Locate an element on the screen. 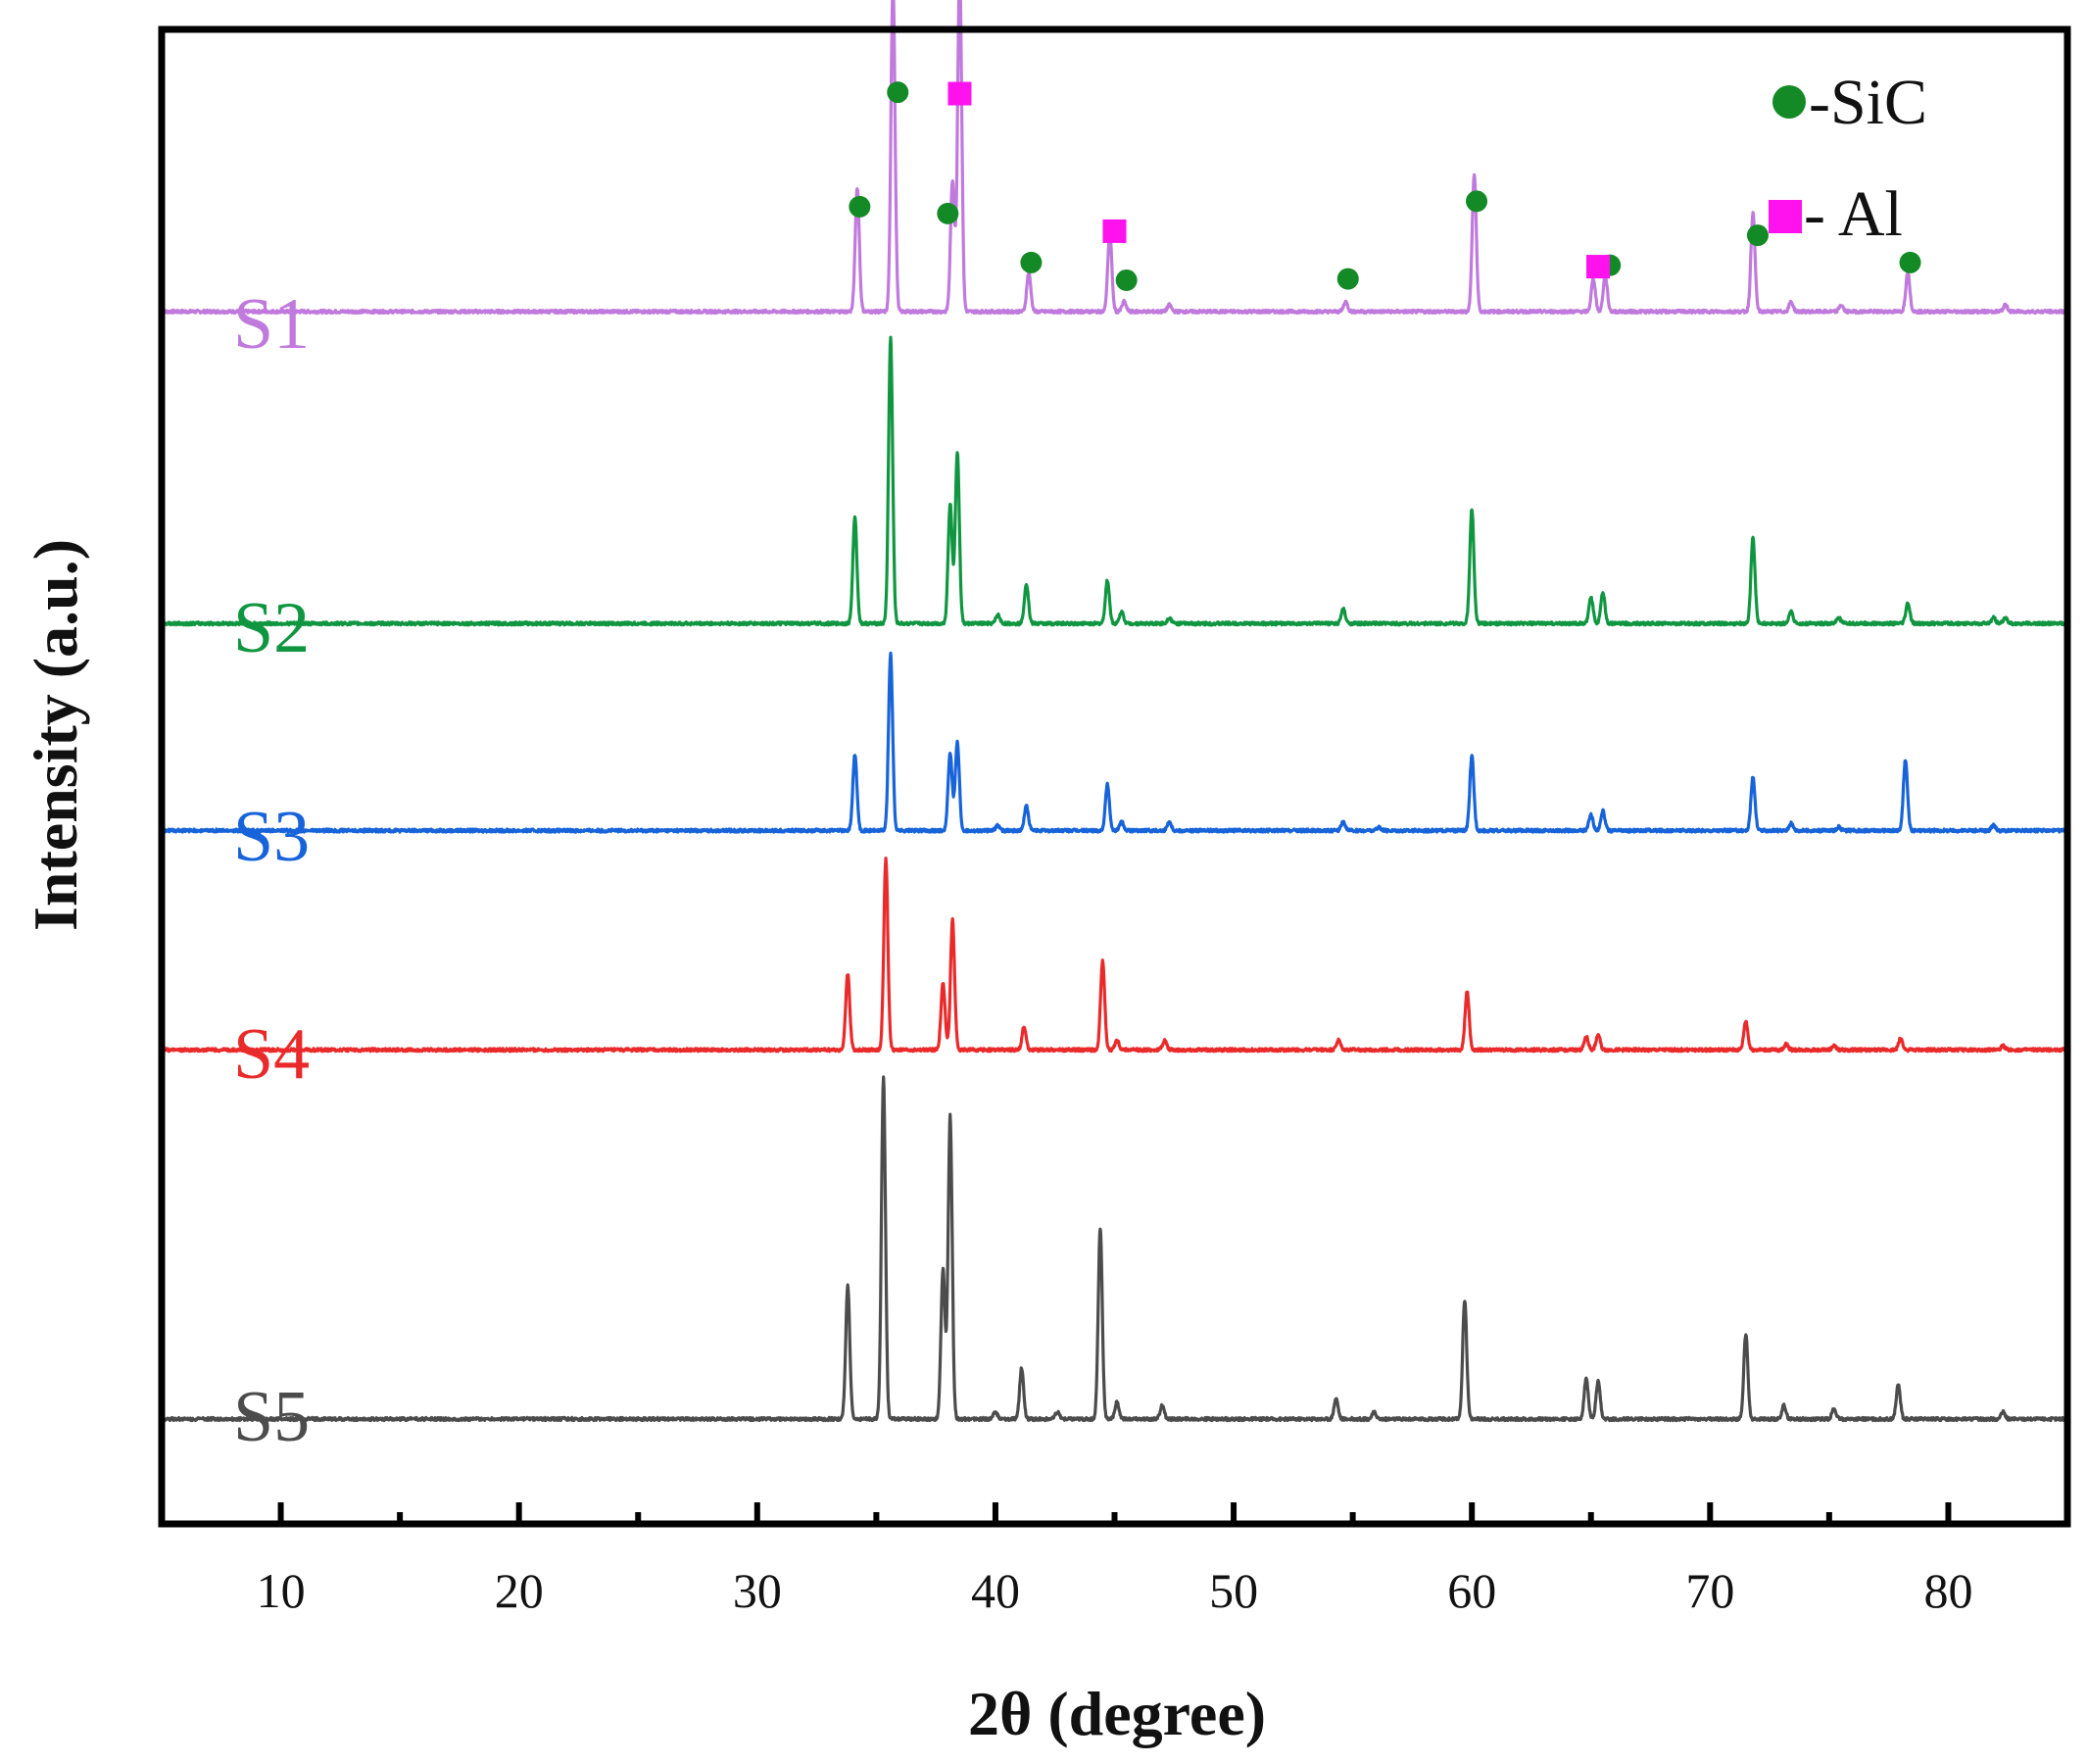 Image resolution: width=2087 pixels, height=1764 pixels. x-tick-label: 30 is located at coordinates (757, 1590).